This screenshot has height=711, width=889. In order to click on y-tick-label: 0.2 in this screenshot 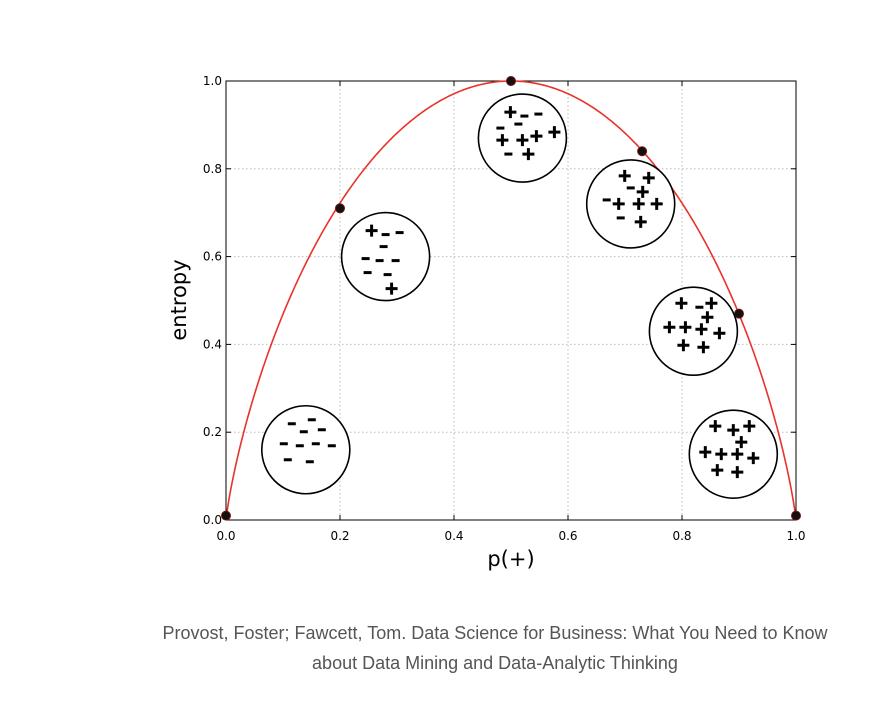, I will do `click(212, 432)`.